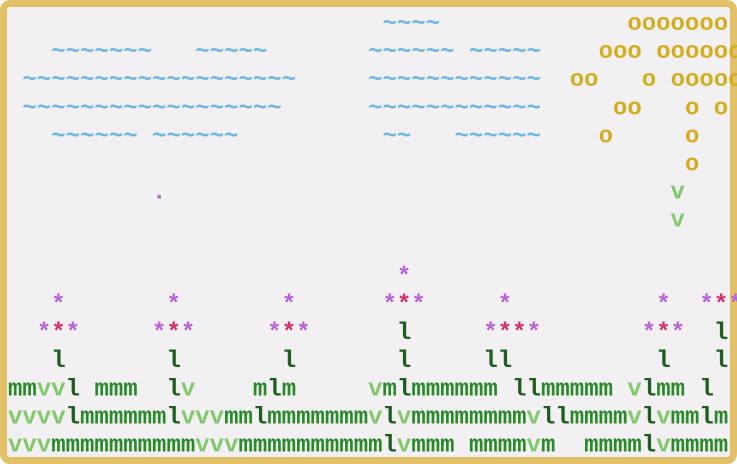  I want to click on text-row: ~~~~ ooooooo, so click(368, 24).